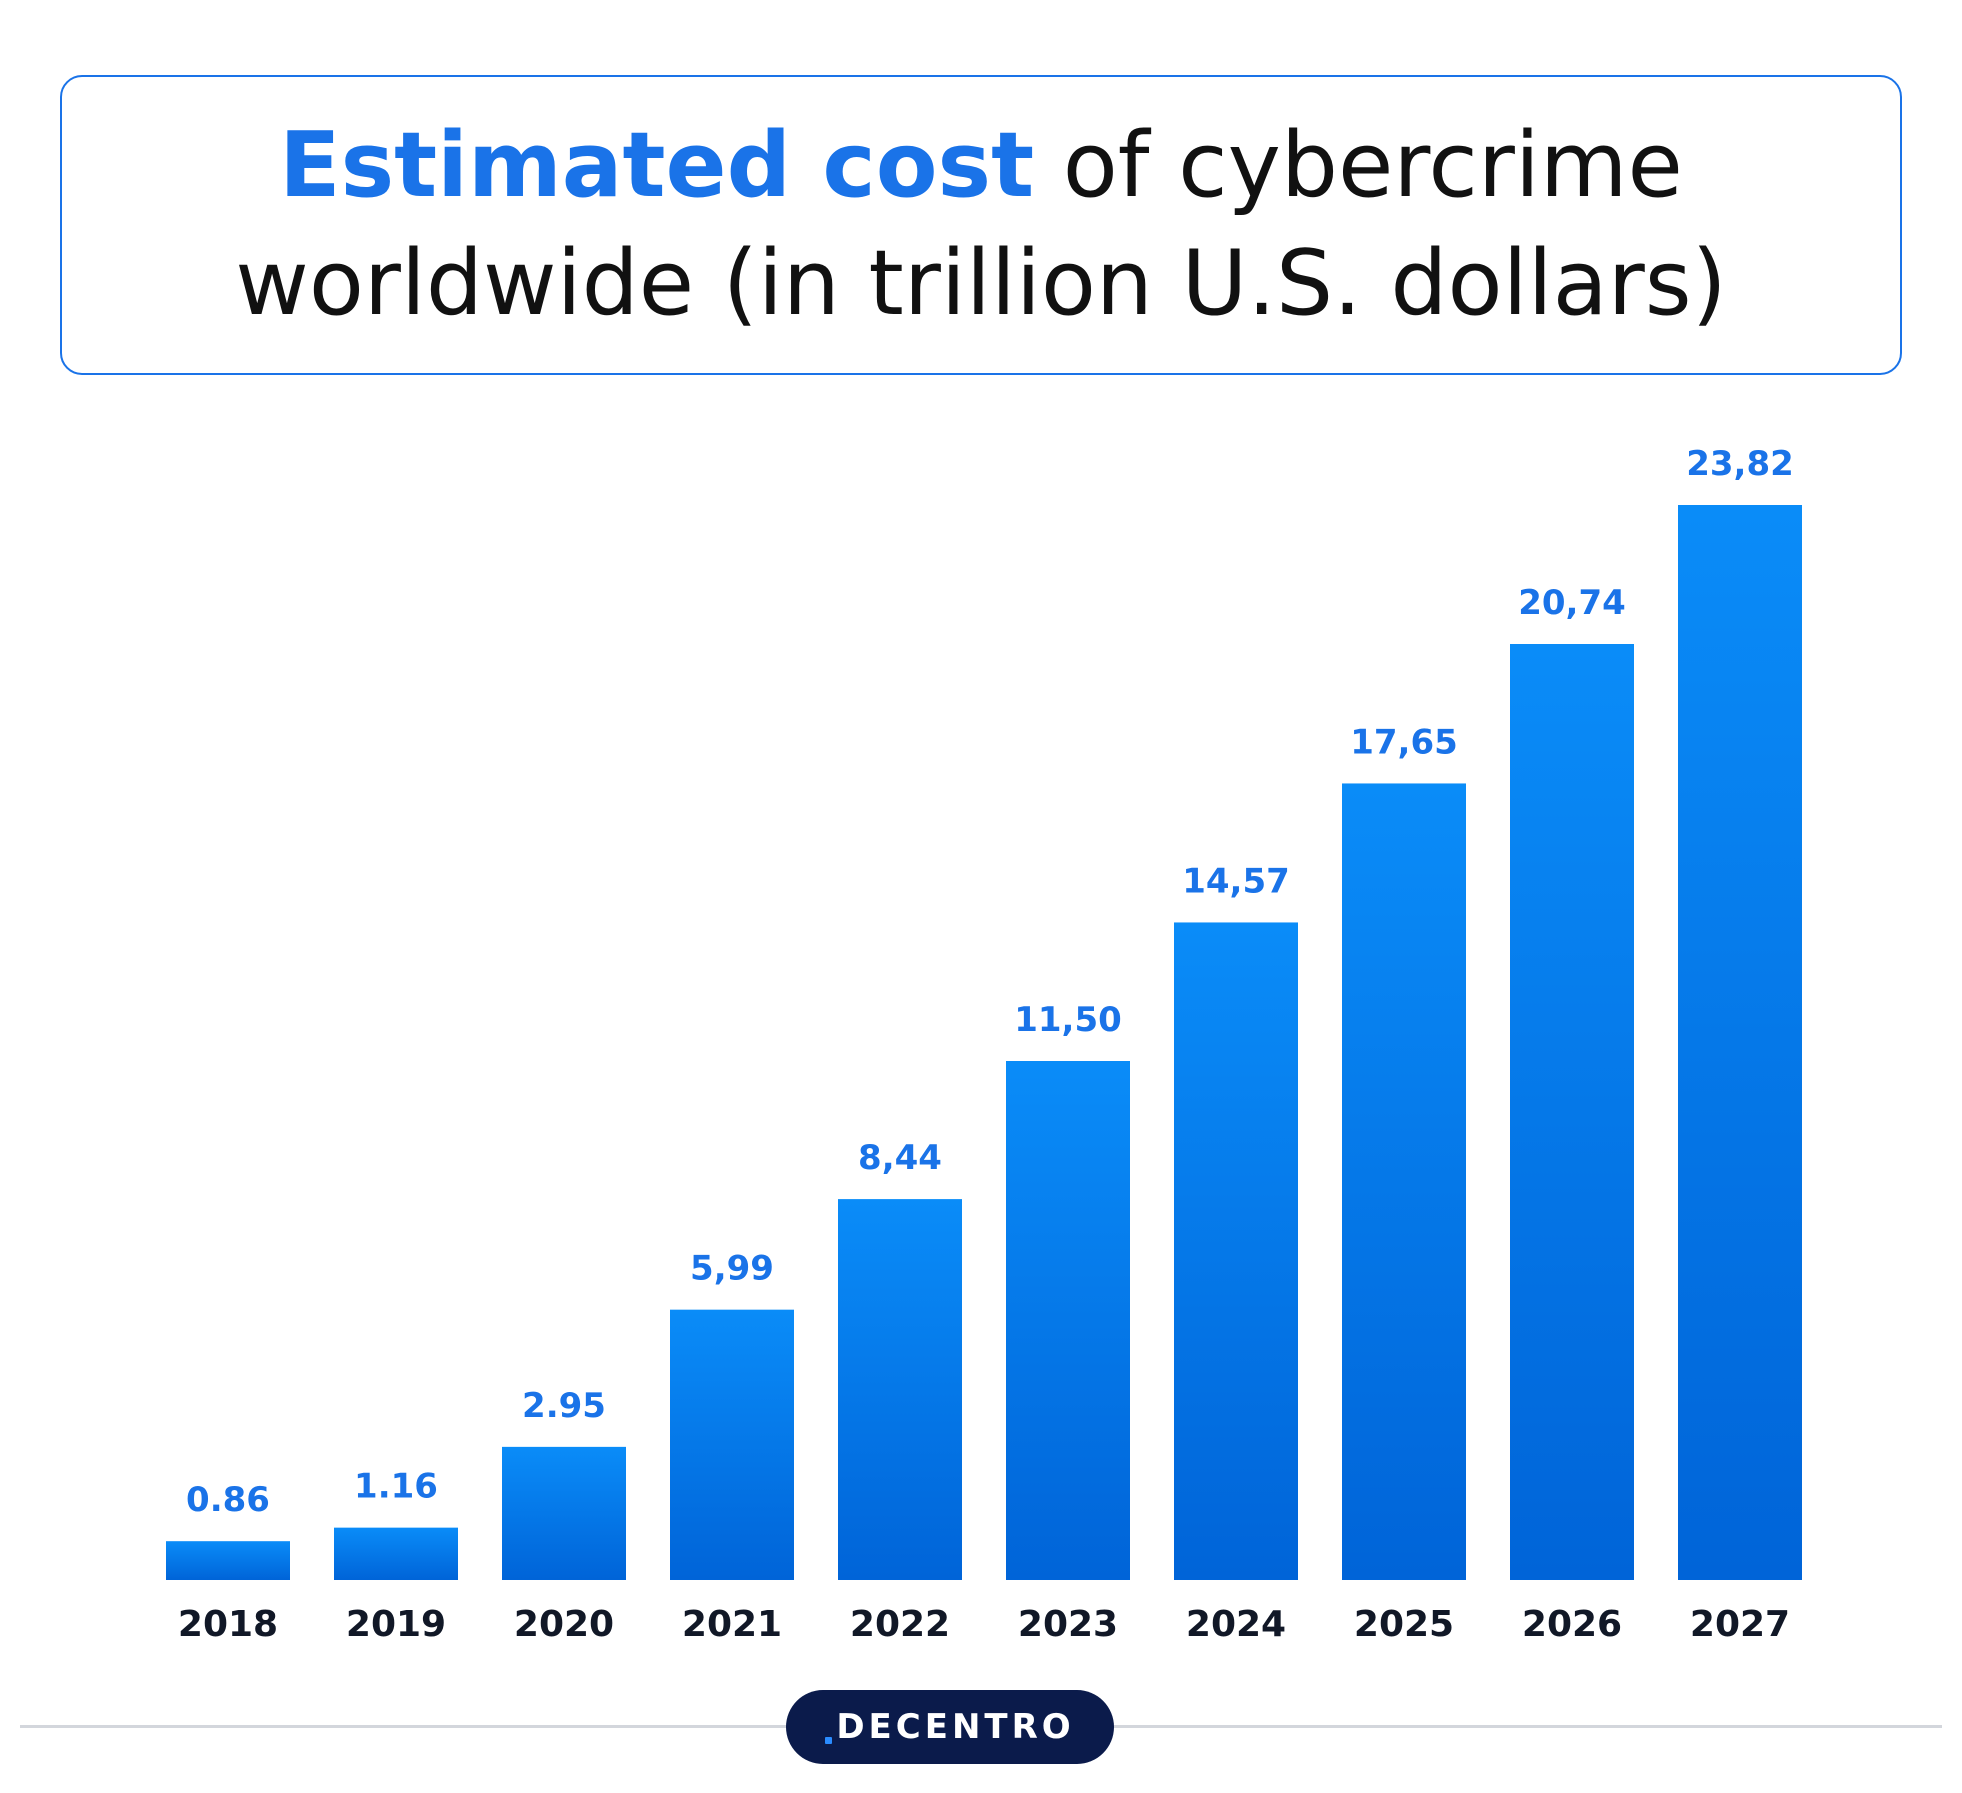  I want to click on decentro-logo: DECENTRO, so click(950, 1727).